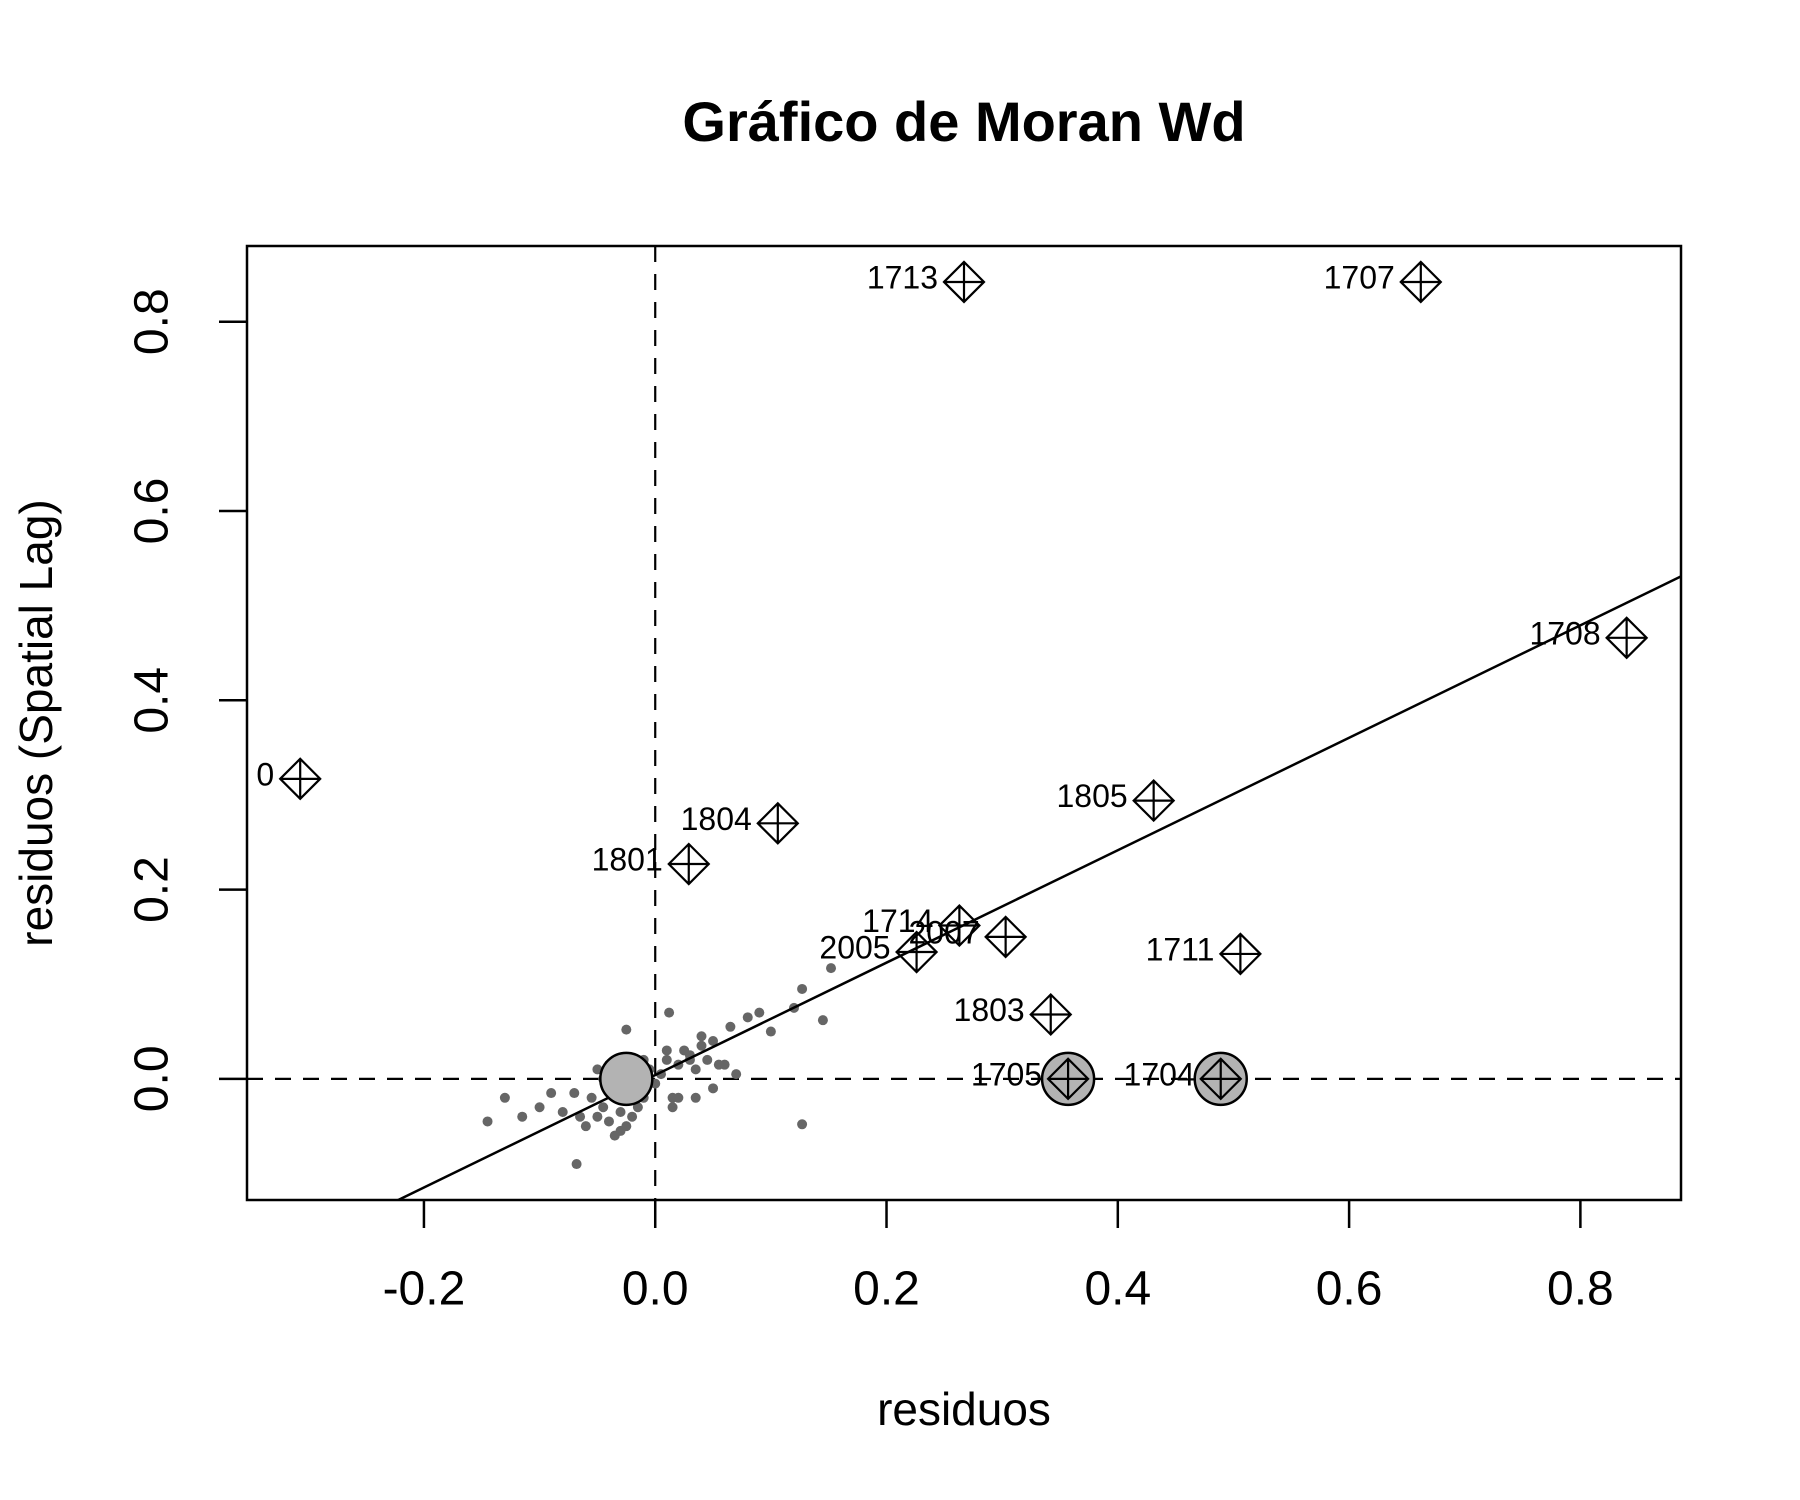 This screenshot has width=1800, height=1500. What do you see at coordinates (1091, 796) in the screenshot?
I see `point-label: 1805` at bounding box center [1091, 796].